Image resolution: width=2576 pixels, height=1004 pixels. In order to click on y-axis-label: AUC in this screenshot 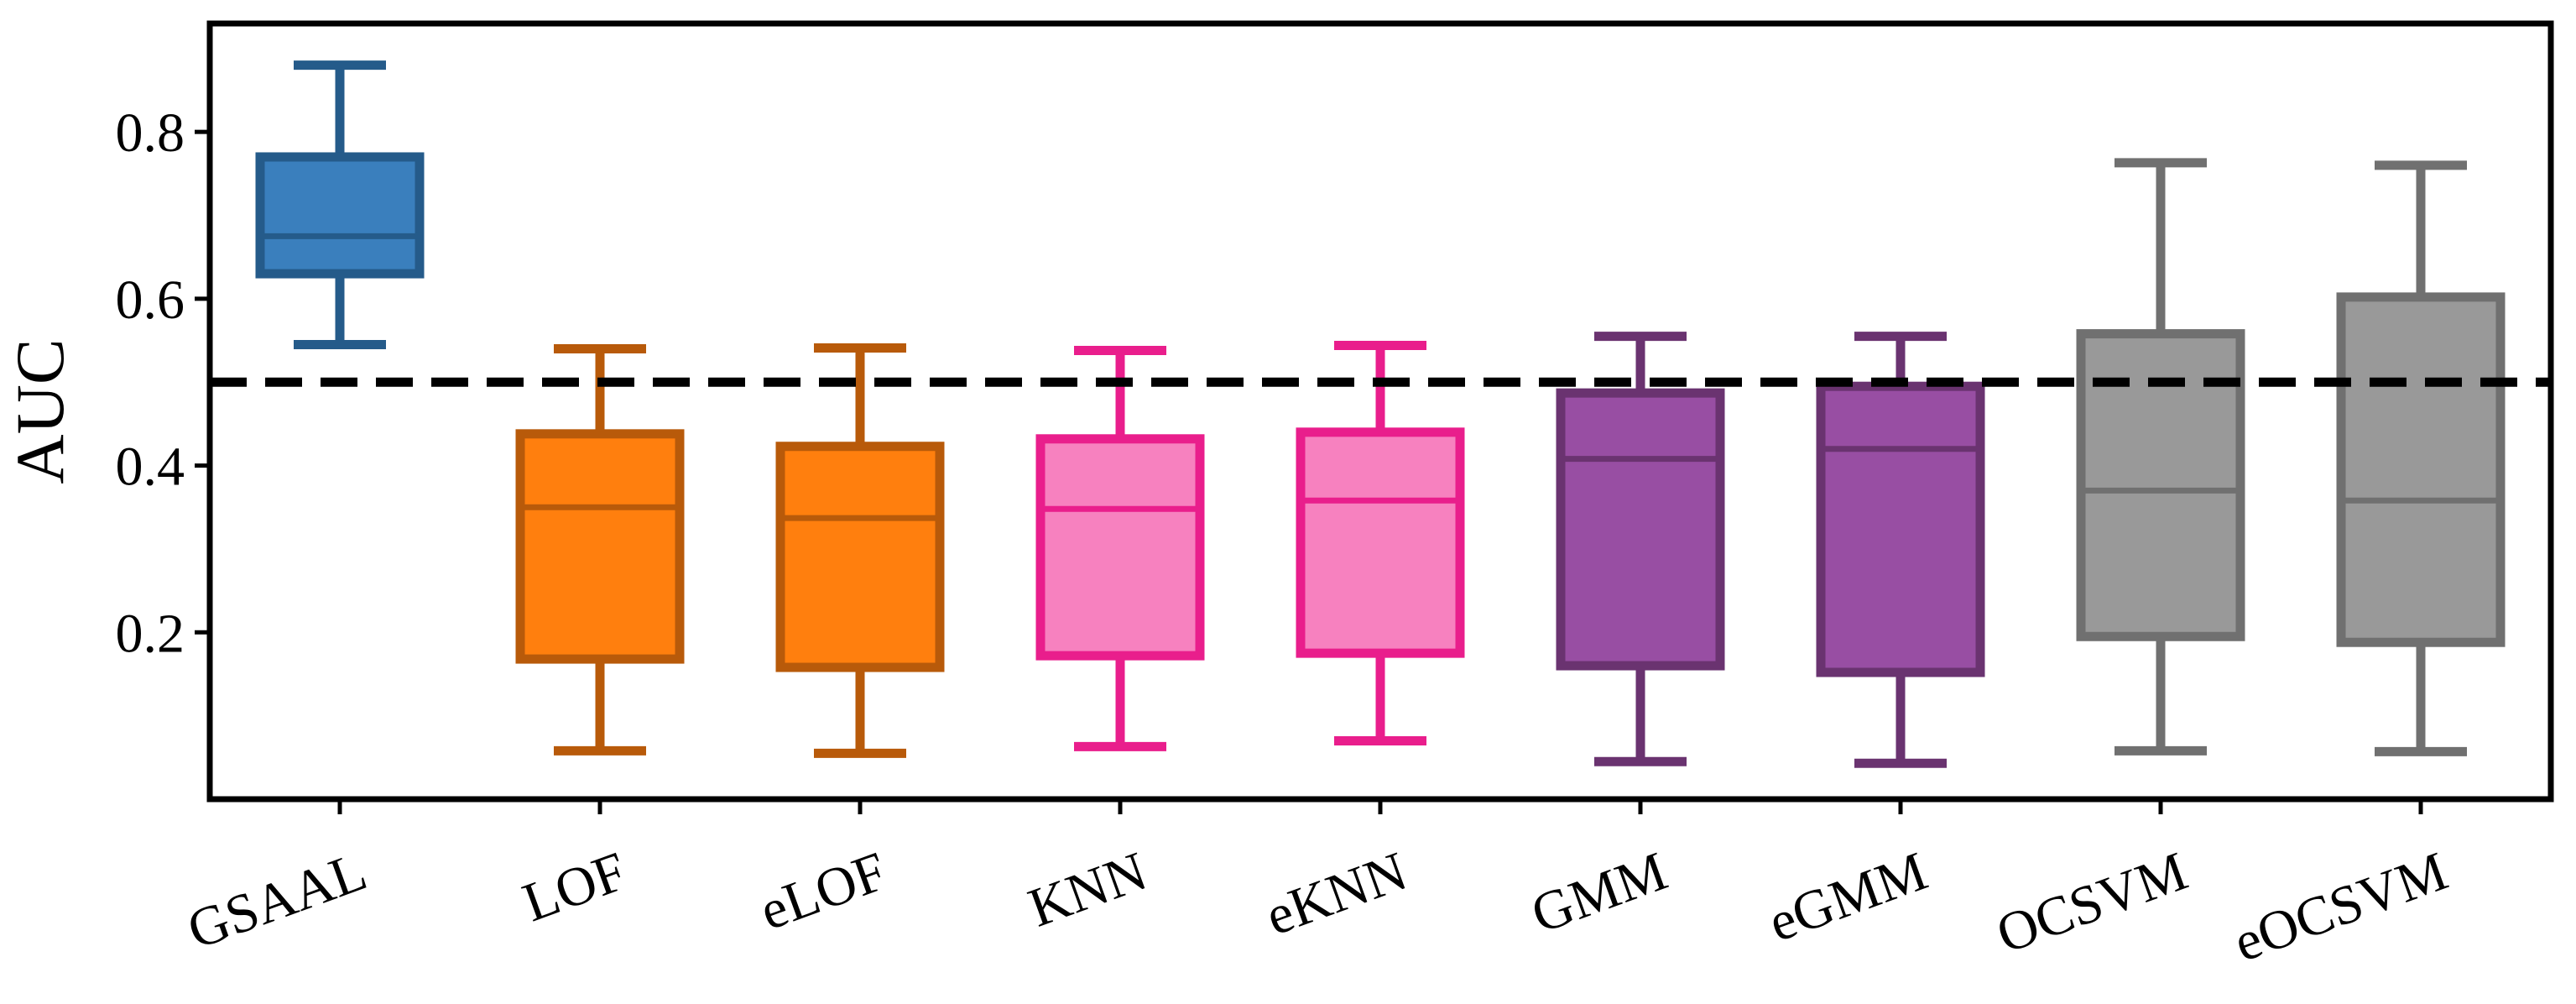, I will do `click(40, 411)`.